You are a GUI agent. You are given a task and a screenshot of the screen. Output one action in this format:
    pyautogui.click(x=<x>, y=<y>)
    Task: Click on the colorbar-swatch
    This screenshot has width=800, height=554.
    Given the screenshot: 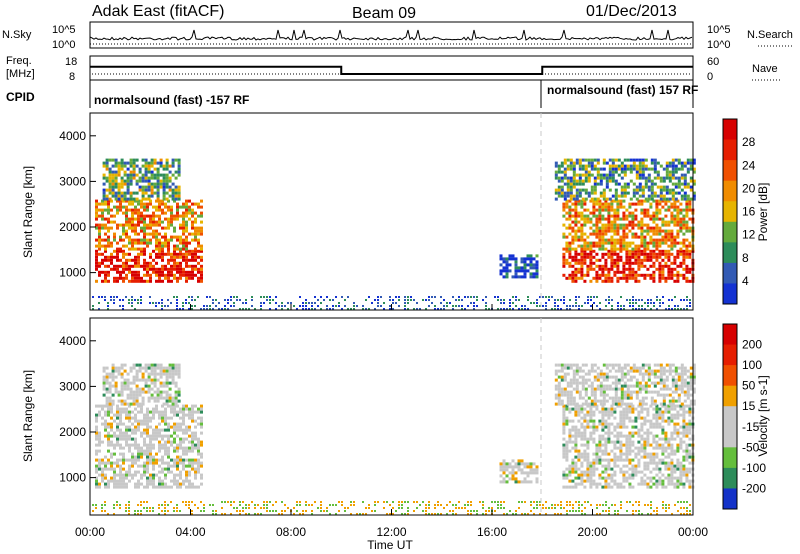 What is the action you would take?
    pyautogui.click(x=730, y=294)
    